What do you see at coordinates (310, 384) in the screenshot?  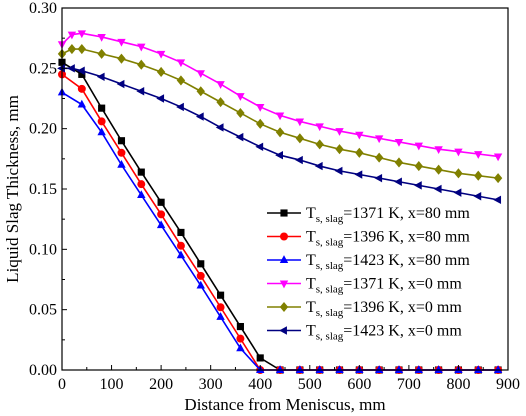 I see `x-tick-label: 500` at bounding box center [310, 384].